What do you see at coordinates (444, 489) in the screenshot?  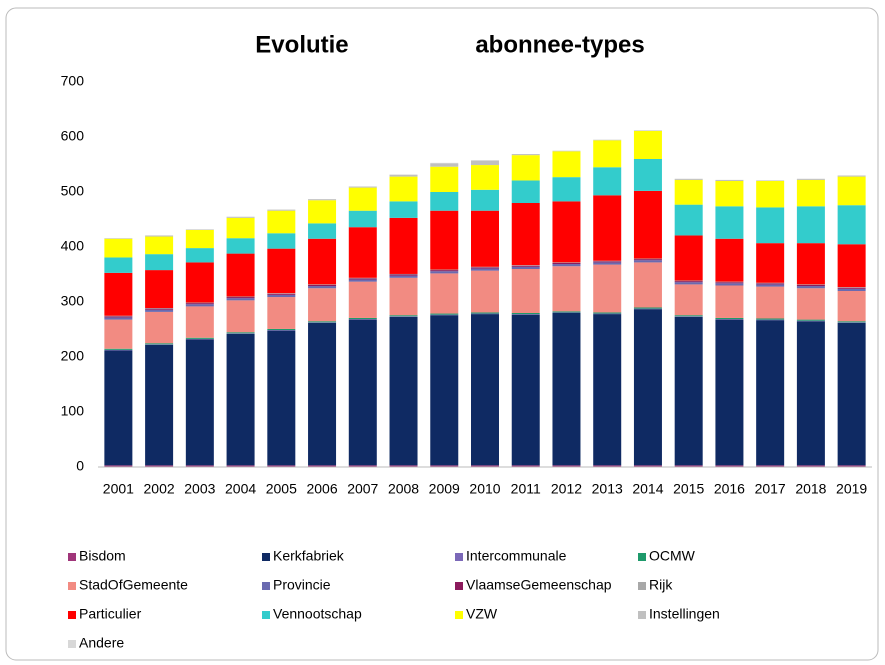 I see `x-tick-label: 2009` at bounding box center [444, 489].